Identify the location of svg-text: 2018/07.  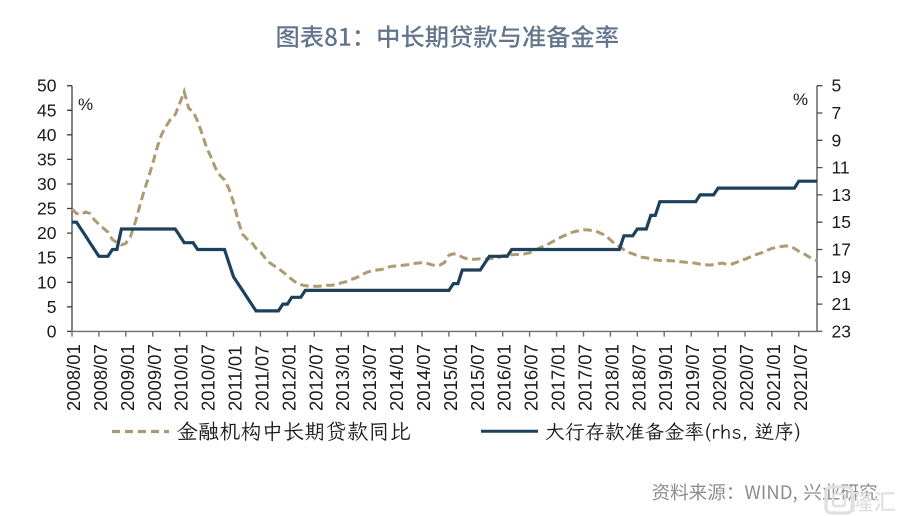
(638, 377).